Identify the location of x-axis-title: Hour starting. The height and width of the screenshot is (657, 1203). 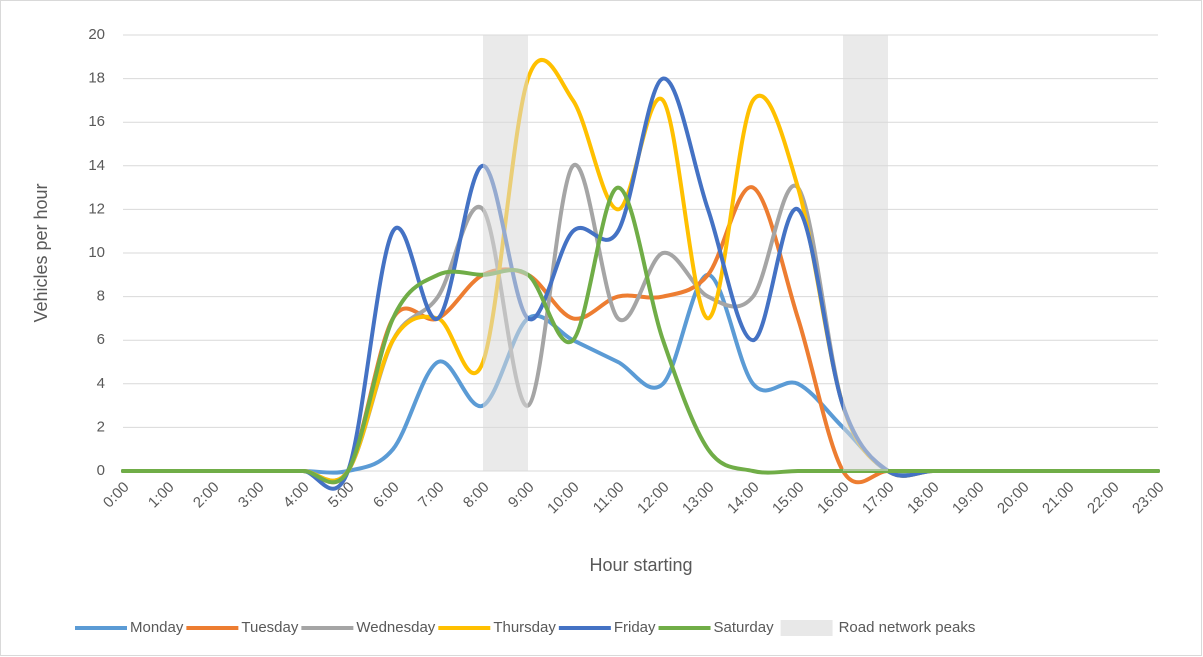
(640, 565).